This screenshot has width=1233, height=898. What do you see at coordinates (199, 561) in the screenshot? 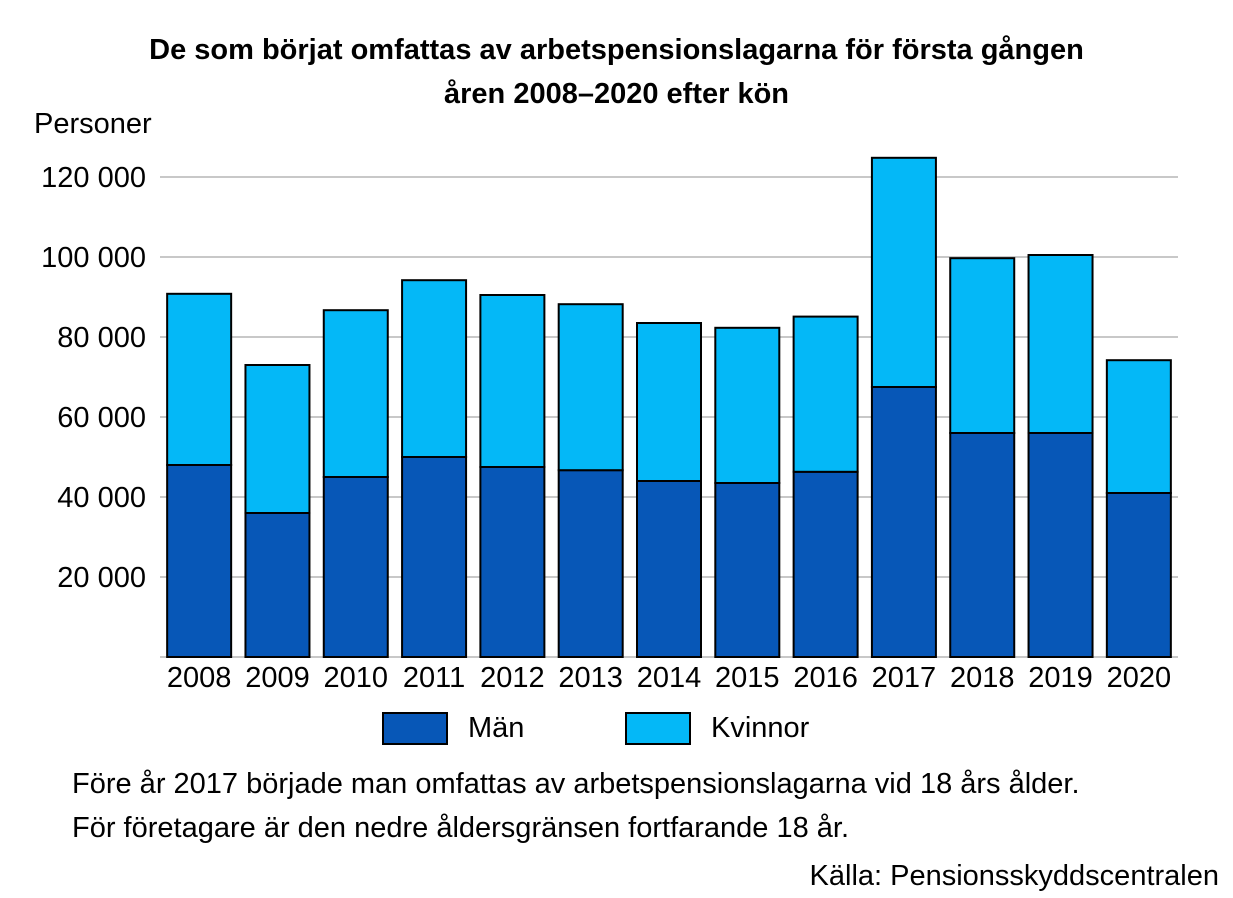
I see `bar-man-2008` at bounding box center [199, 561].